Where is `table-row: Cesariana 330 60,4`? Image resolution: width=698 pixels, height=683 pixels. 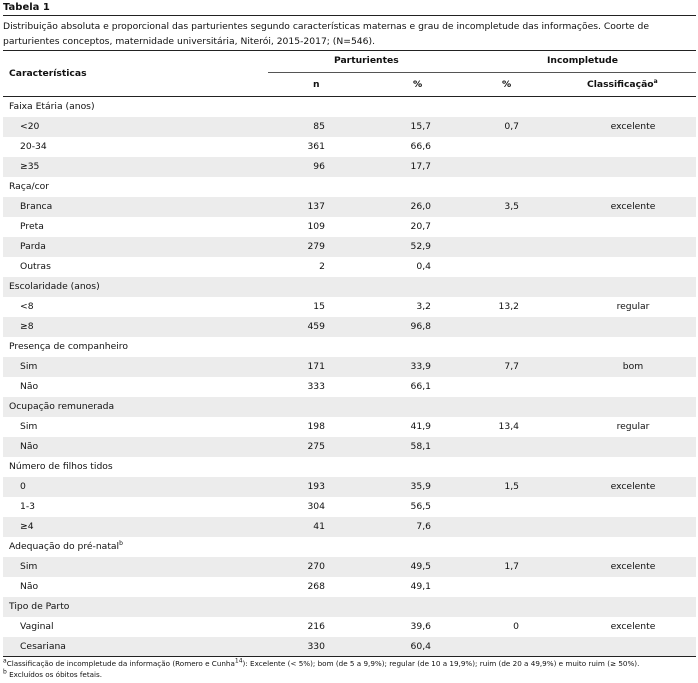 table-row: Cesariana 330 60,4 is located at coordinates (349, 647).